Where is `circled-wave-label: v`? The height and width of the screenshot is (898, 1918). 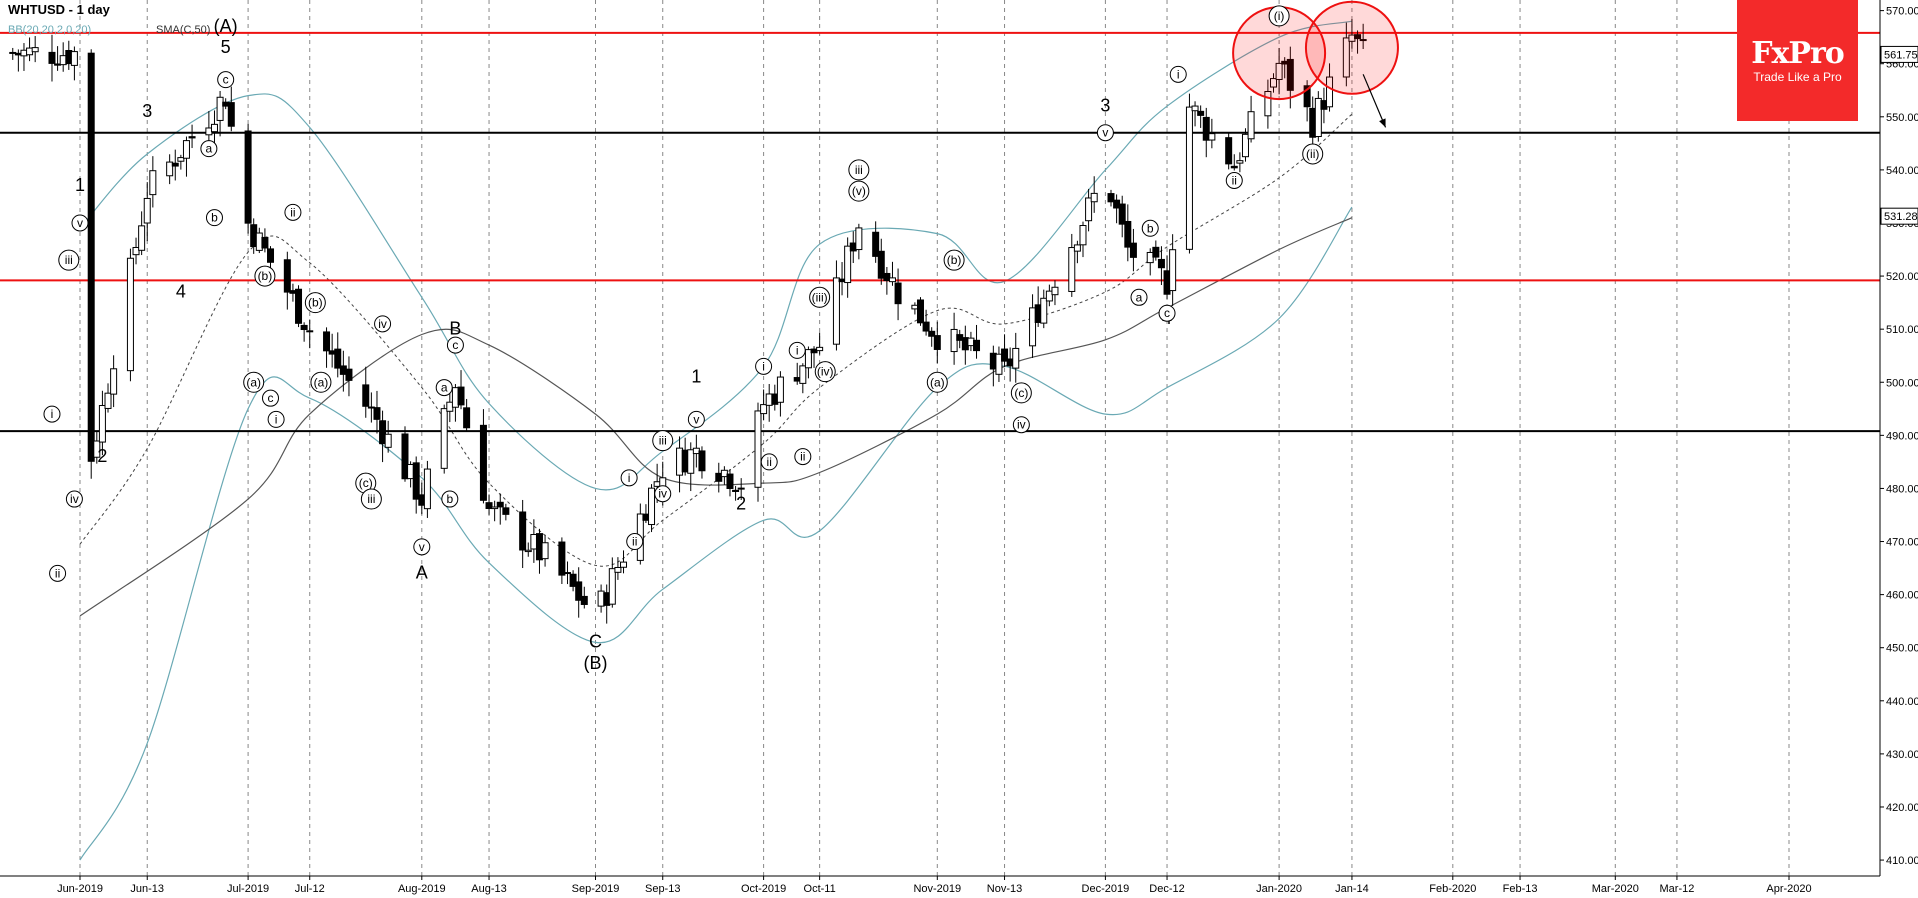
circled-wave-label: v is located at coordinates (1105, 133).